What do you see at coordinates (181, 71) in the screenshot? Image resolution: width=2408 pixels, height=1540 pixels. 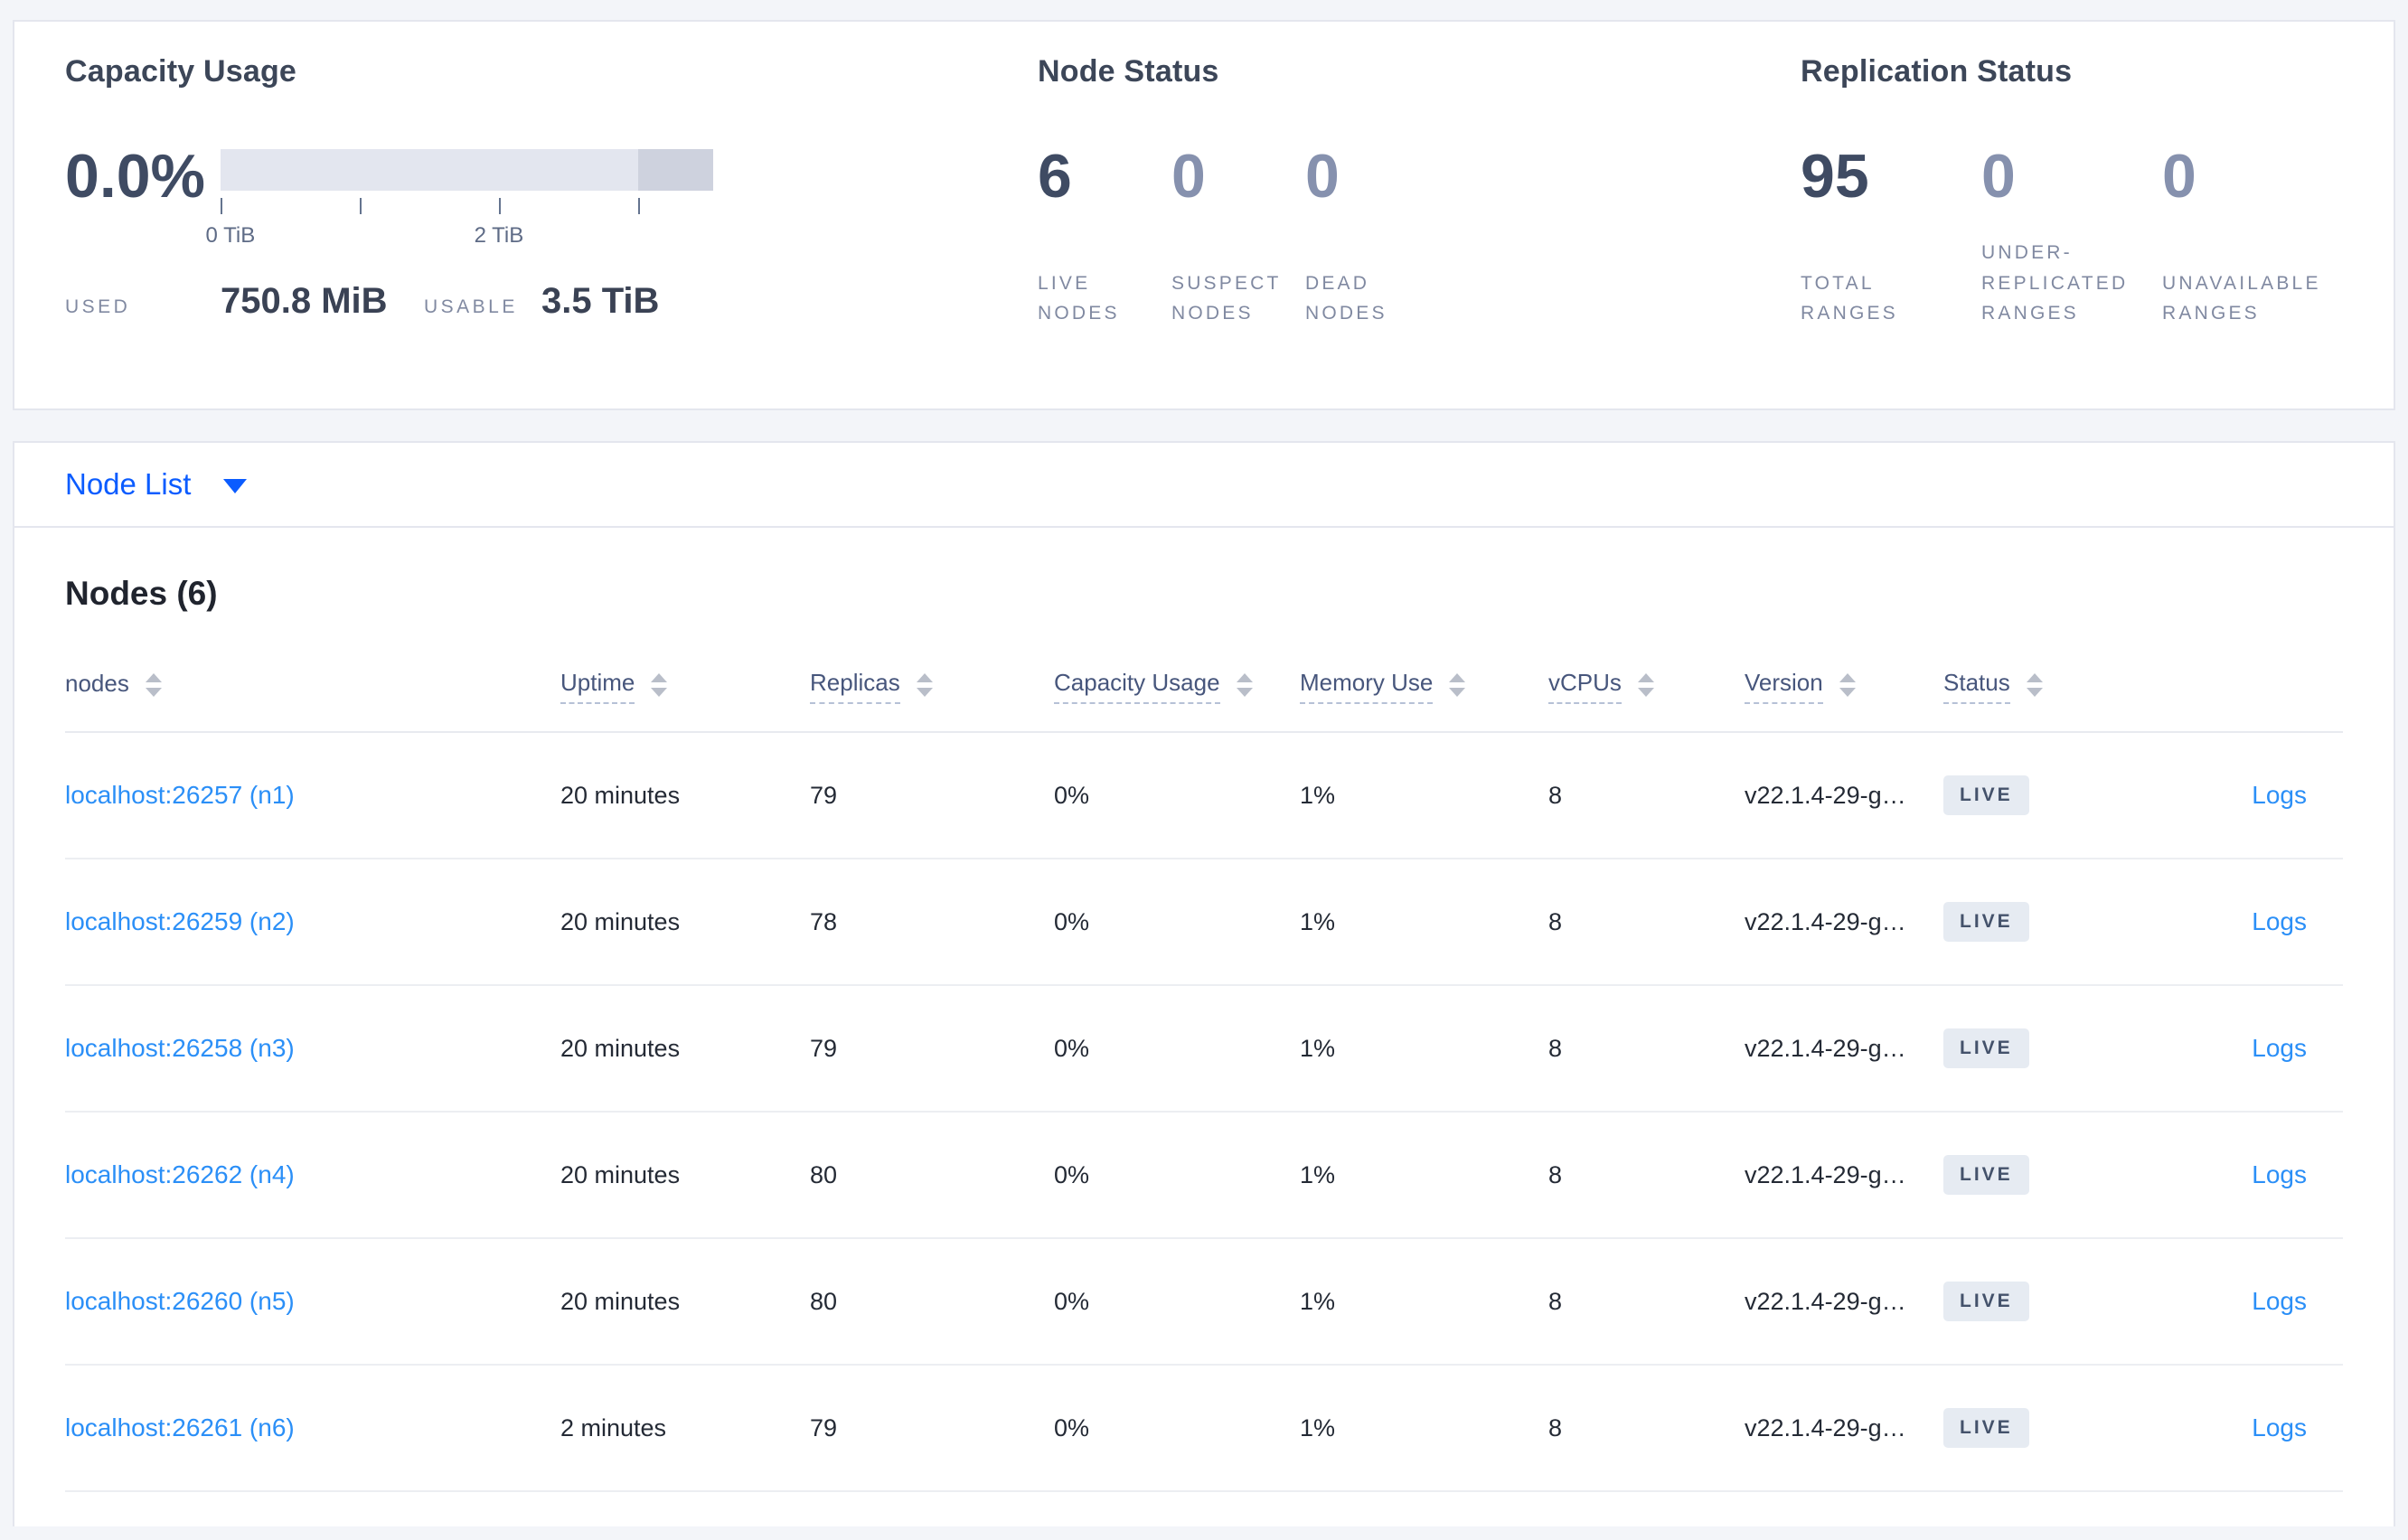 I see `capacity-usage-title: Capacity Usage` at bounding box center [181, 71].